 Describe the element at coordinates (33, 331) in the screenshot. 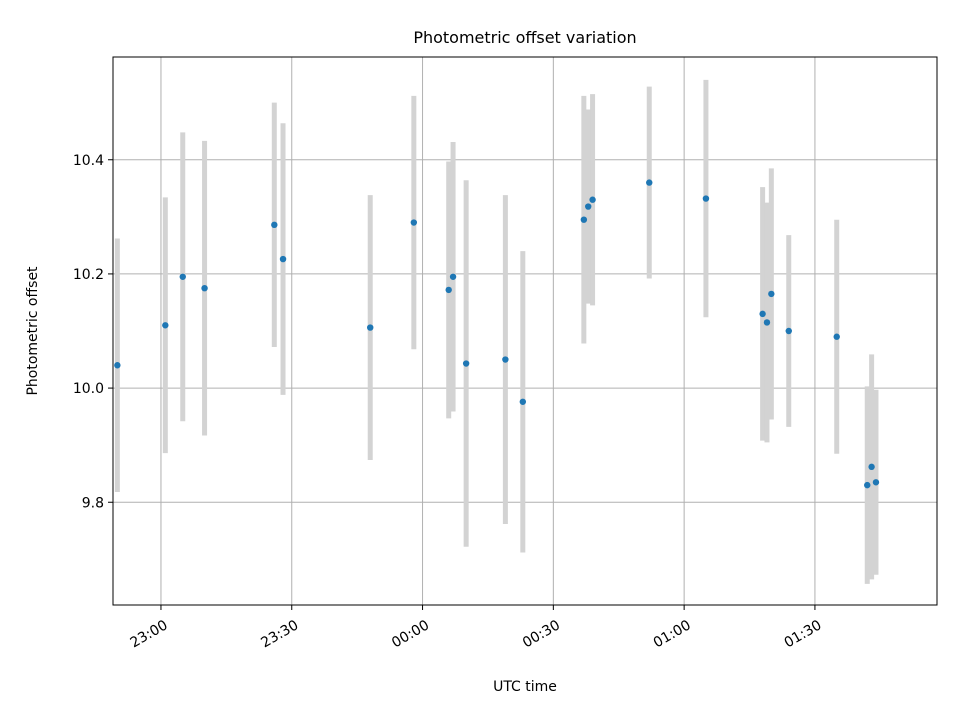

I see `y-axis-label: Photometric offset` at that location.